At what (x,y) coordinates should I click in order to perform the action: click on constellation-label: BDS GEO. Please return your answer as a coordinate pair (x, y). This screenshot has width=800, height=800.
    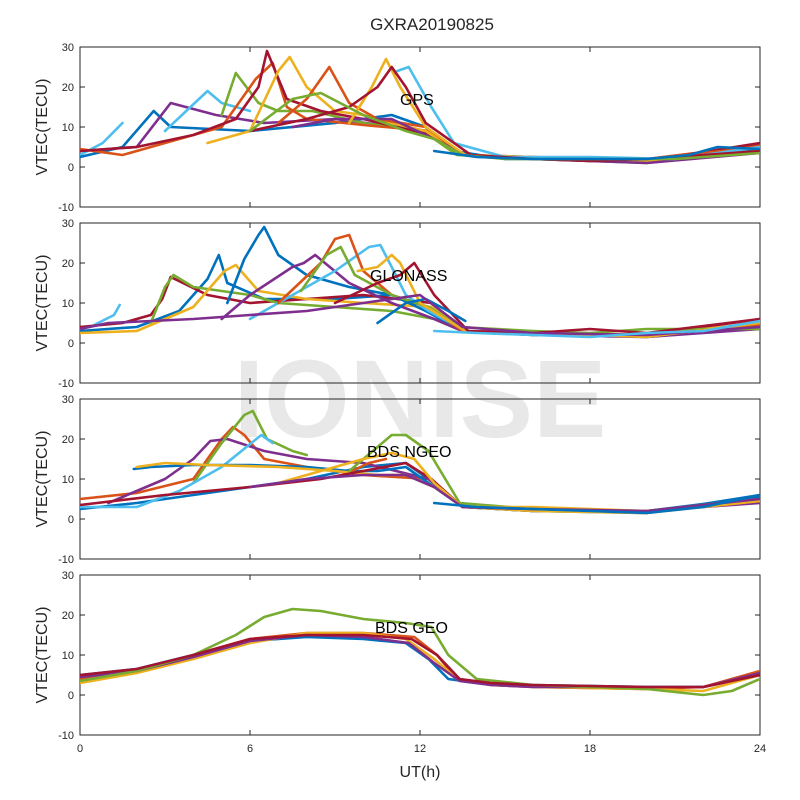
    Looking at the image, I should click on (411, 628).